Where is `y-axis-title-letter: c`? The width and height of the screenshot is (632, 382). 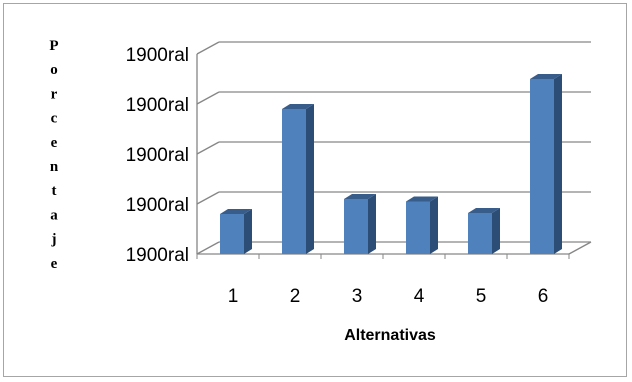 y-axis-title-letter: c is located at coordinates (54, 119).